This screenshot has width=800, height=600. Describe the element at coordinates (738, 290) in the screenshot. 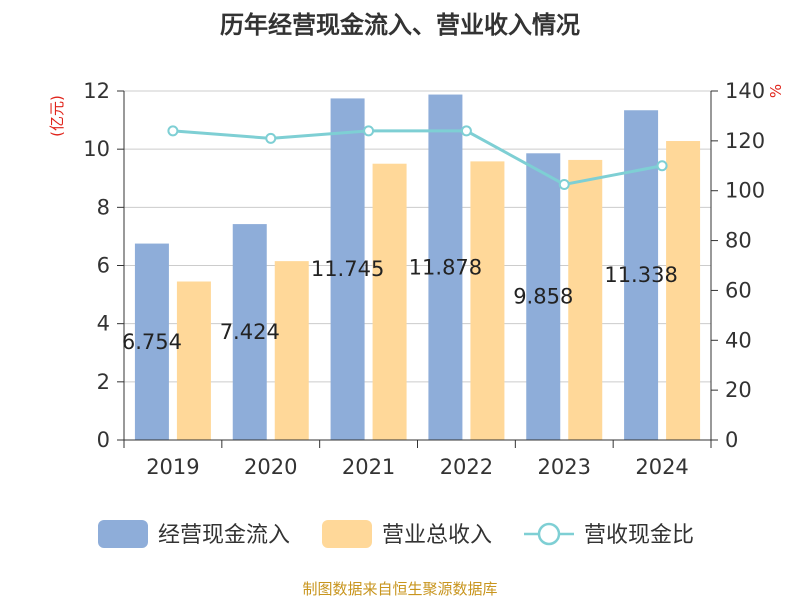

I see `right-tick-label: 60` at that location.